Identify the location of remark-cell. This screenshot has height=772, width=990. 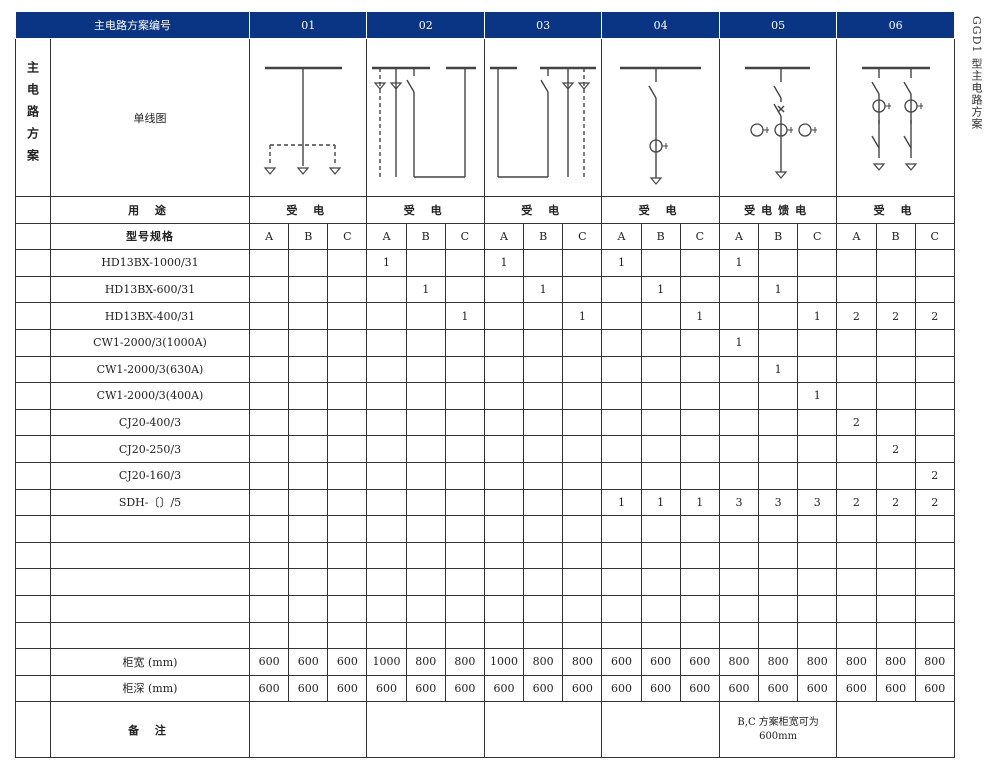
(308, 730).